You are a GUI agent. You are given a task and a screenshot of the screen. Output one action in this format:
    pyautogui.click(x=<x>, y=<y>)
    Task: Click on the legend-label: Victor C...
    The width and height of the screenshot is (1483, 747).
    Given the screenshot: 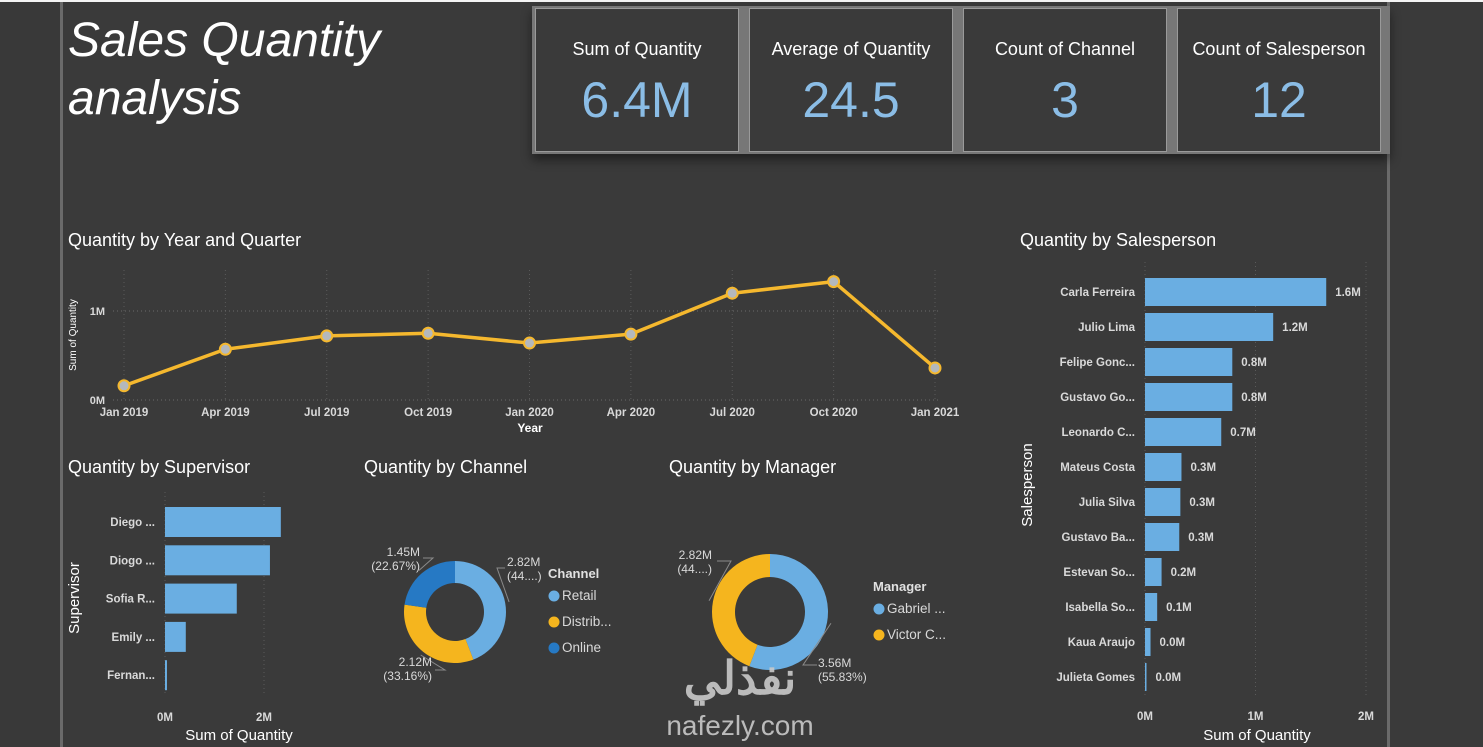 What is the action you would take?
    pyautogui.click(x=916, y=634)
    